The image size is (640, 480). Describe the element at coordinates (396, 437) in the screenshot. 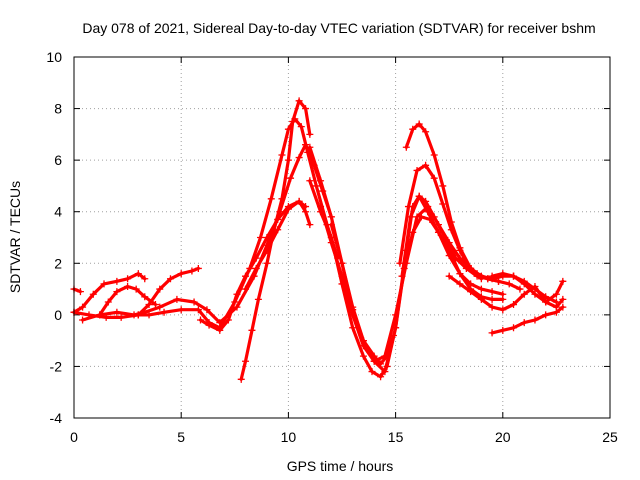

I see `x-tick-label: 15` at that location.